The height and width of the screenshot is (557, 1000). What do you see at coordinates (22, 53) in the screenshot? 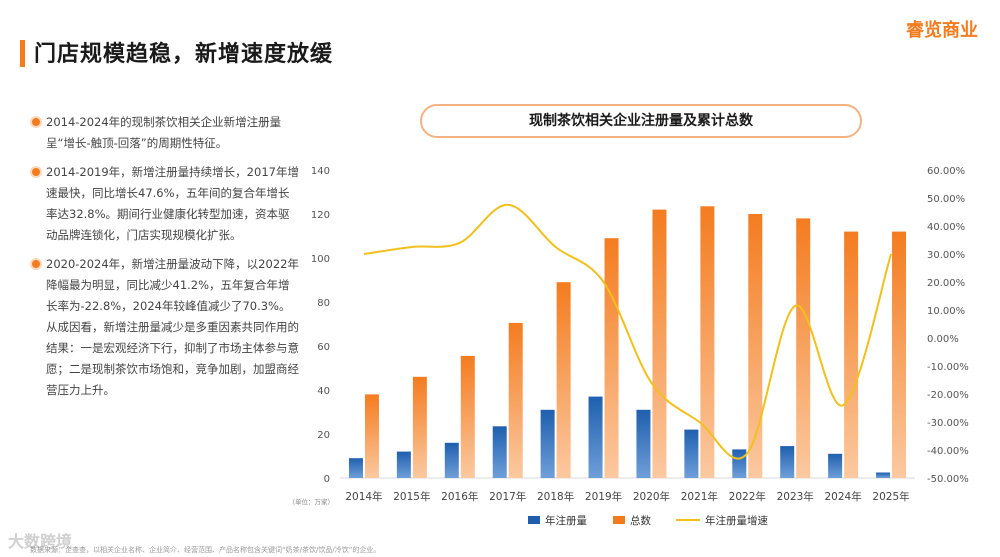
I see `title-accent-bar` at bounding box center [22, 53].